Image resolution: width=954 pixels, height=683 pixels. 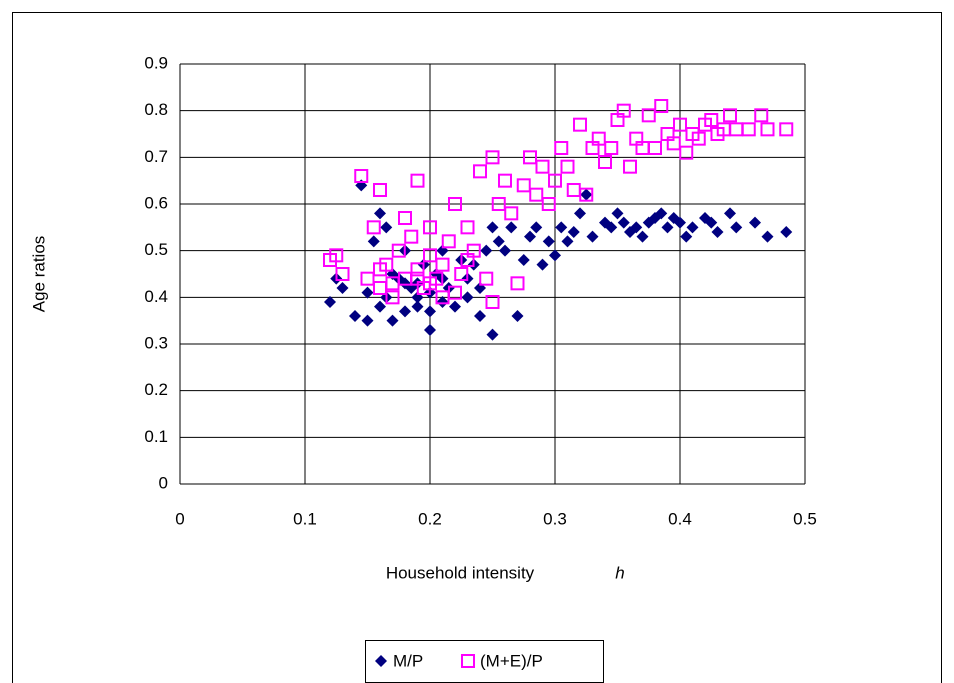 What do you see at coordinates (156, 202) in the screenshot?
I see `y-tick-label: 0.6` at bounding box center [156, 202].